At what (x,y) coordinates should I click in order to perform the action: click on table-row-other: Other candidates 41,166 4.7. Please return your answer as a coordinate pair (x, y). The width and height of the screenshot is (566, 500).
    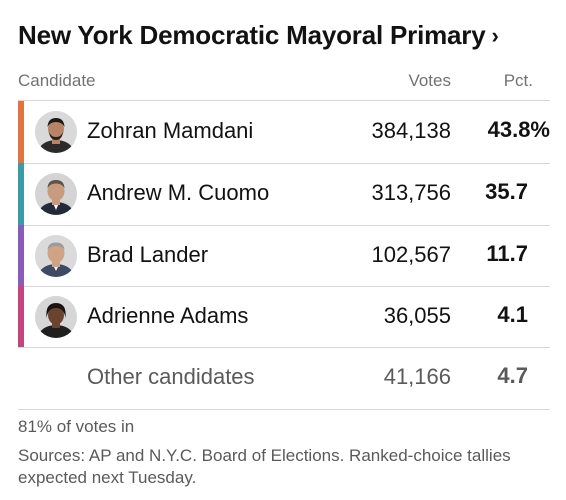
    Looking at the image, I should click on (284, 378).